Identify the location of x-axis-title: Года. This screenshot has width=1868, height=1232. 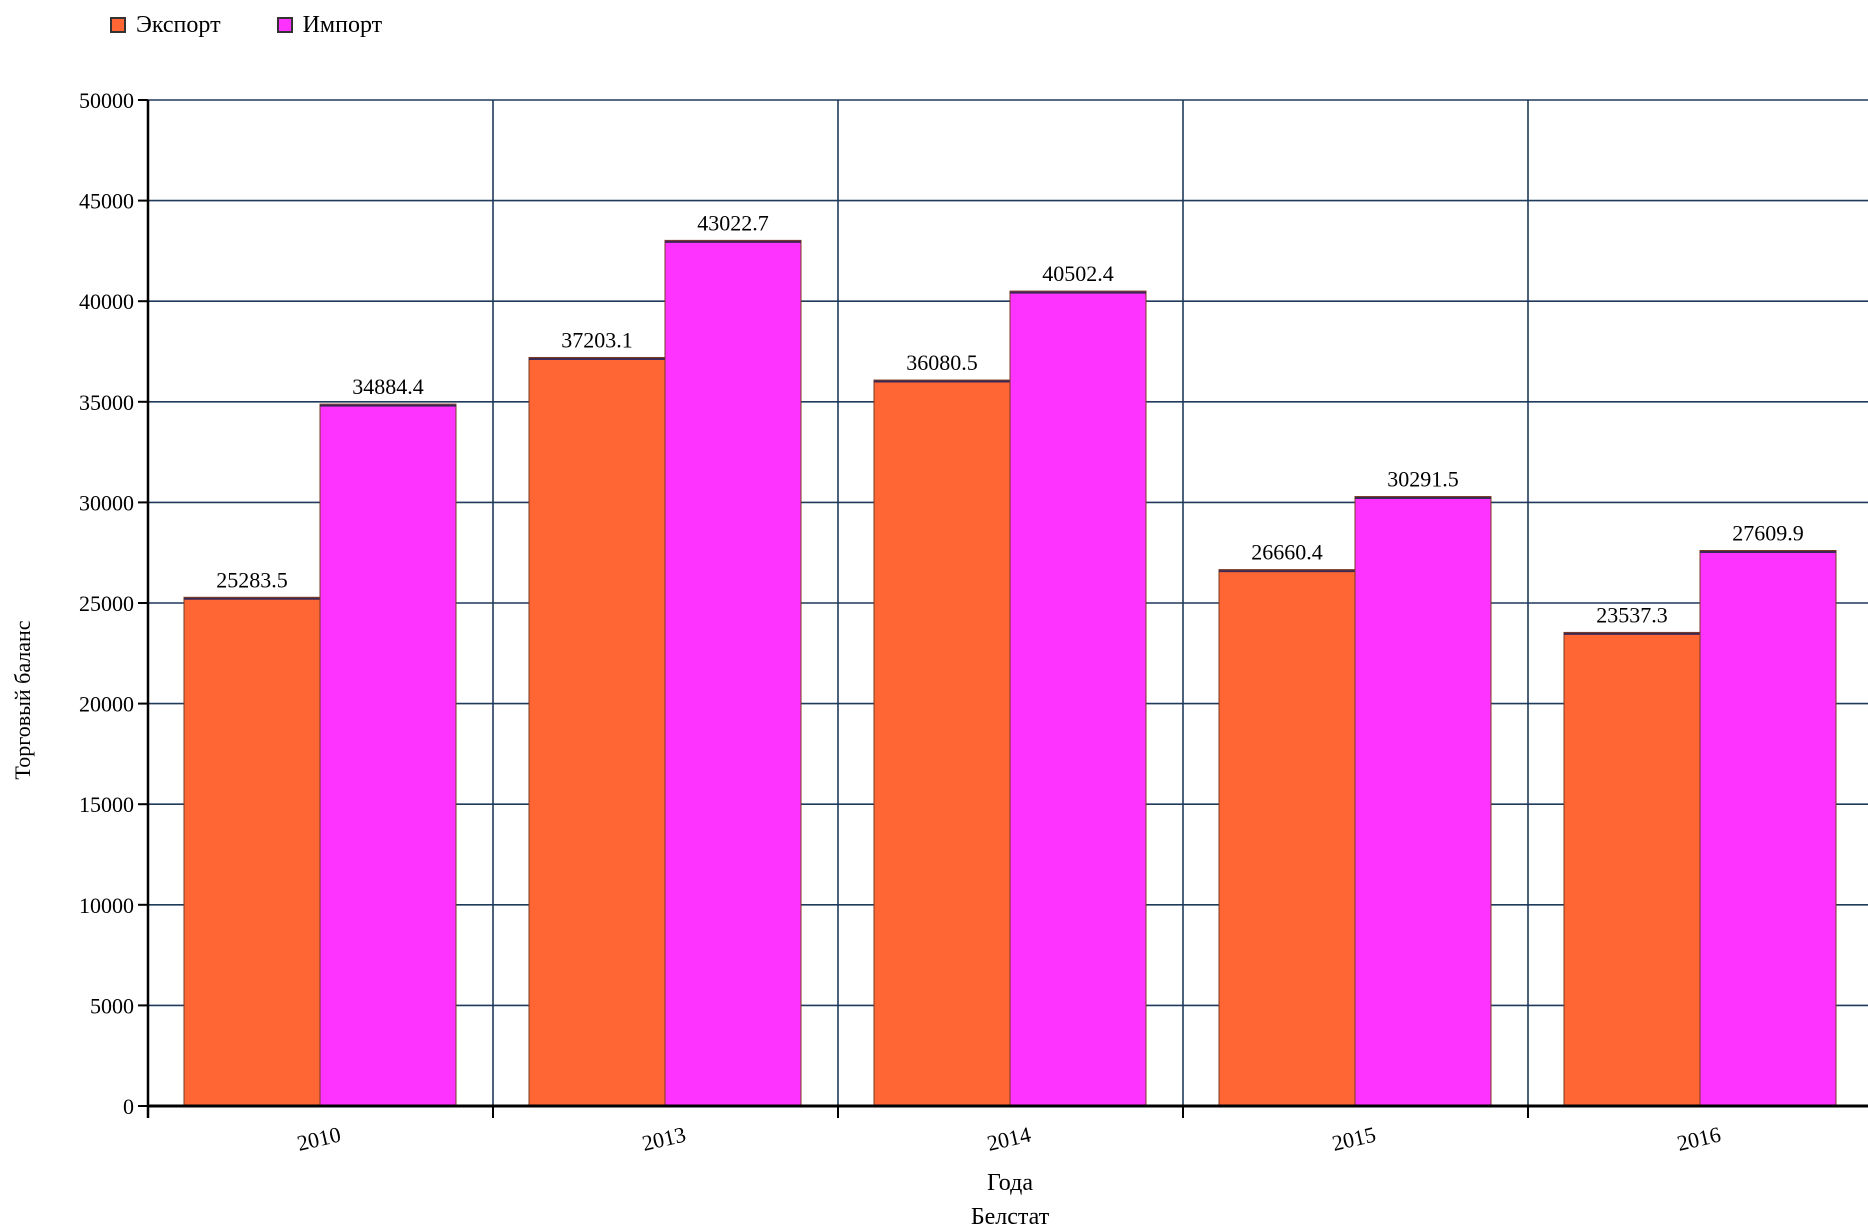
(1010, 1183).